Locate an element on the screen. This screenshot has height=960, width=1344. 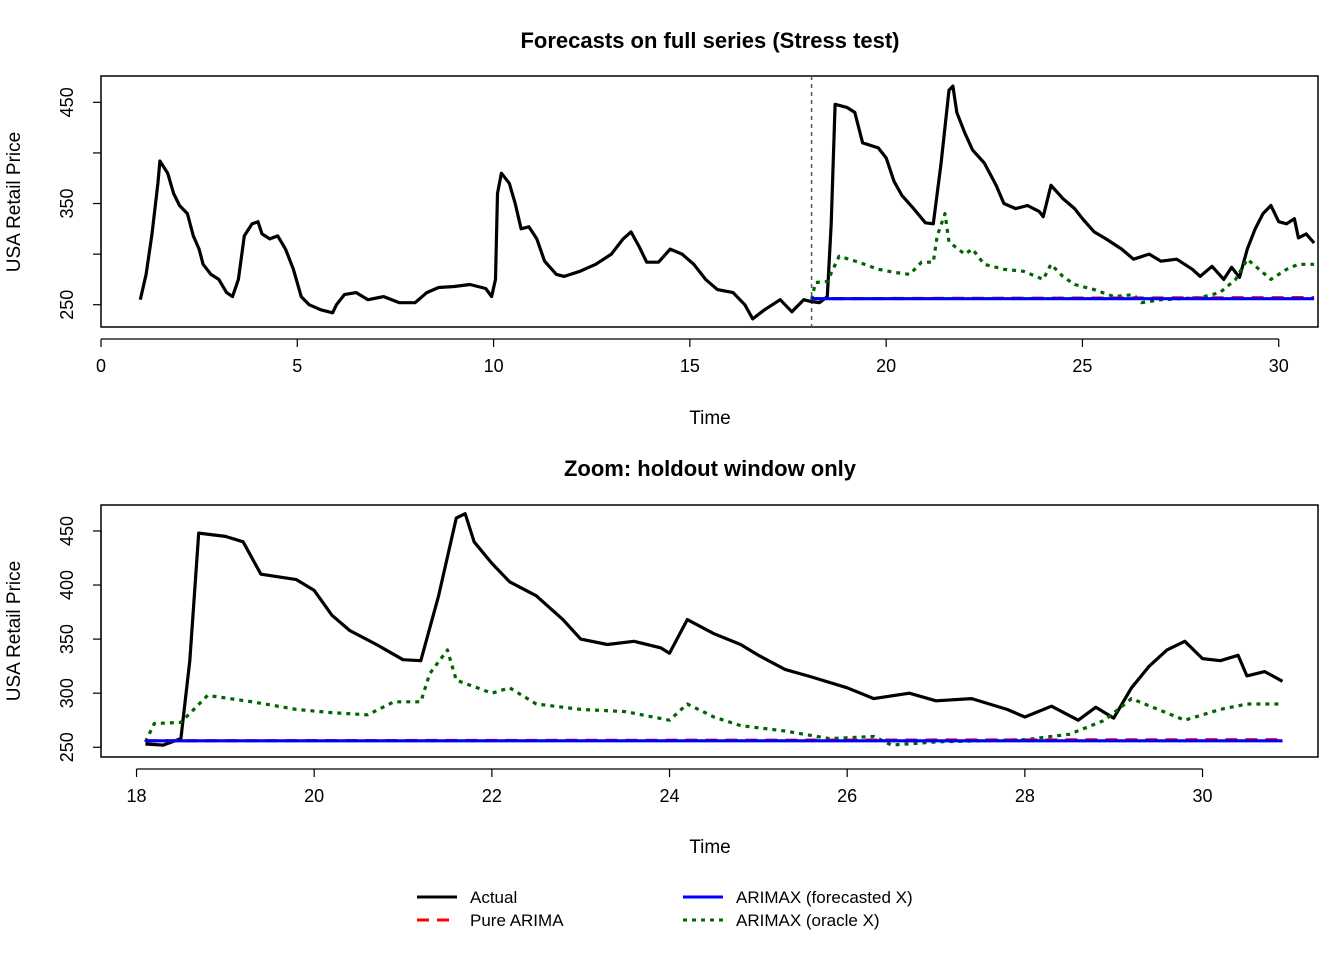
legend-label-arimax-oracle: ARIMAX (oracle X) is located at coordinates (808, 920).